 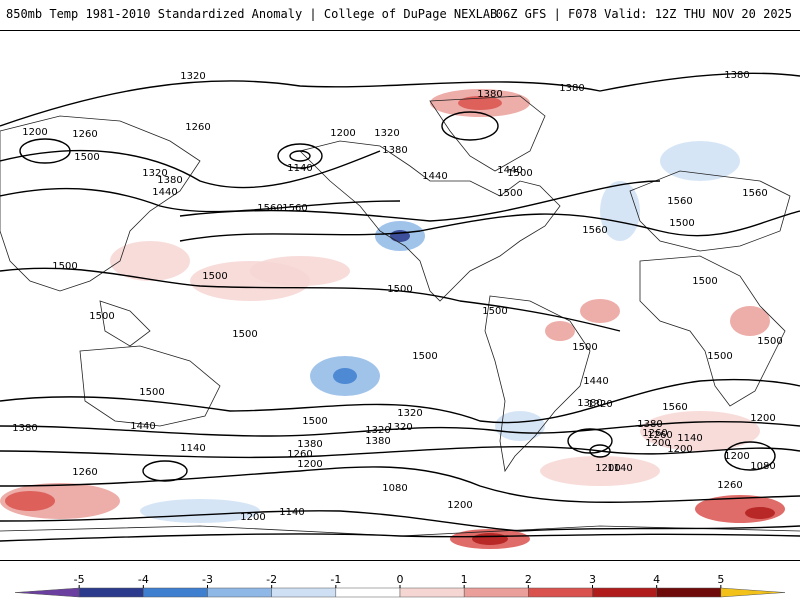 I want to click on colorbar-tick-label: -5, so click(x=79, y=579).